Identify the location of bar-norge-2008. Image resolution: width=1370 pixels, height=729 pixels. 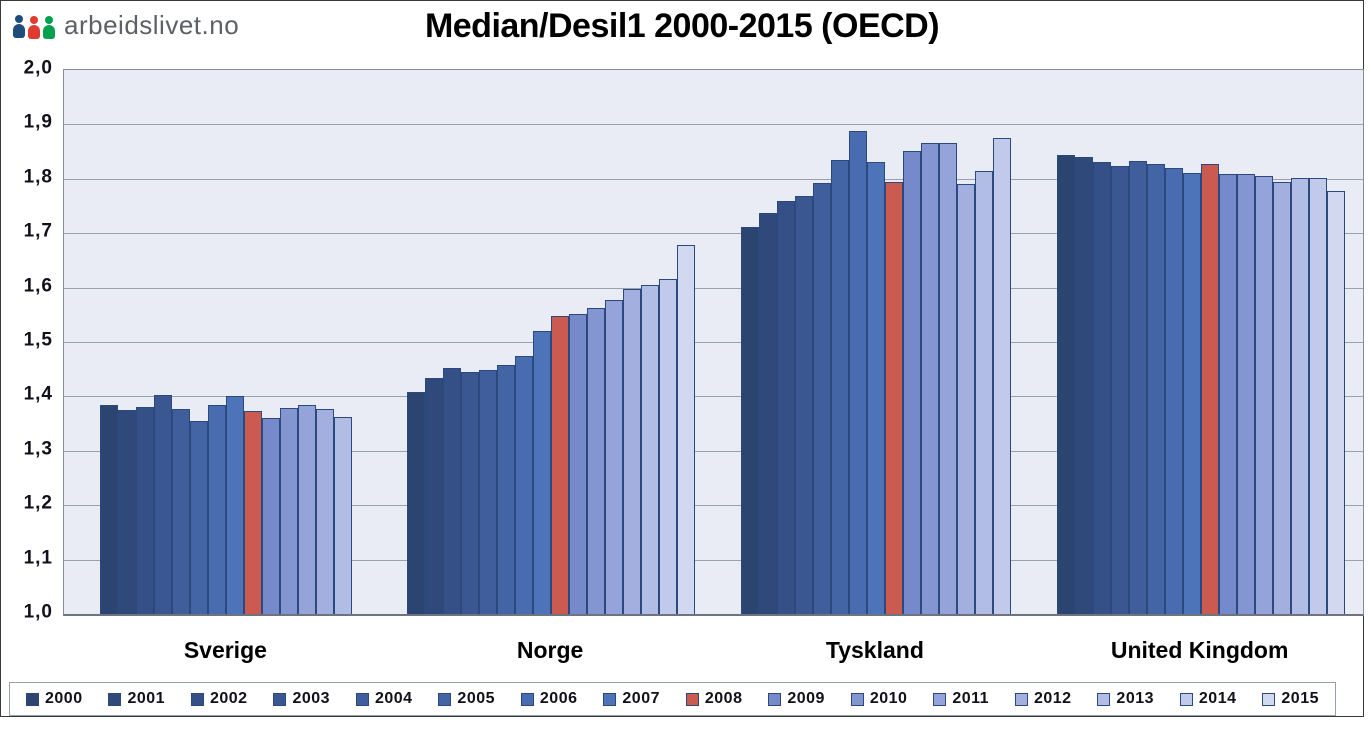
(560, 465).